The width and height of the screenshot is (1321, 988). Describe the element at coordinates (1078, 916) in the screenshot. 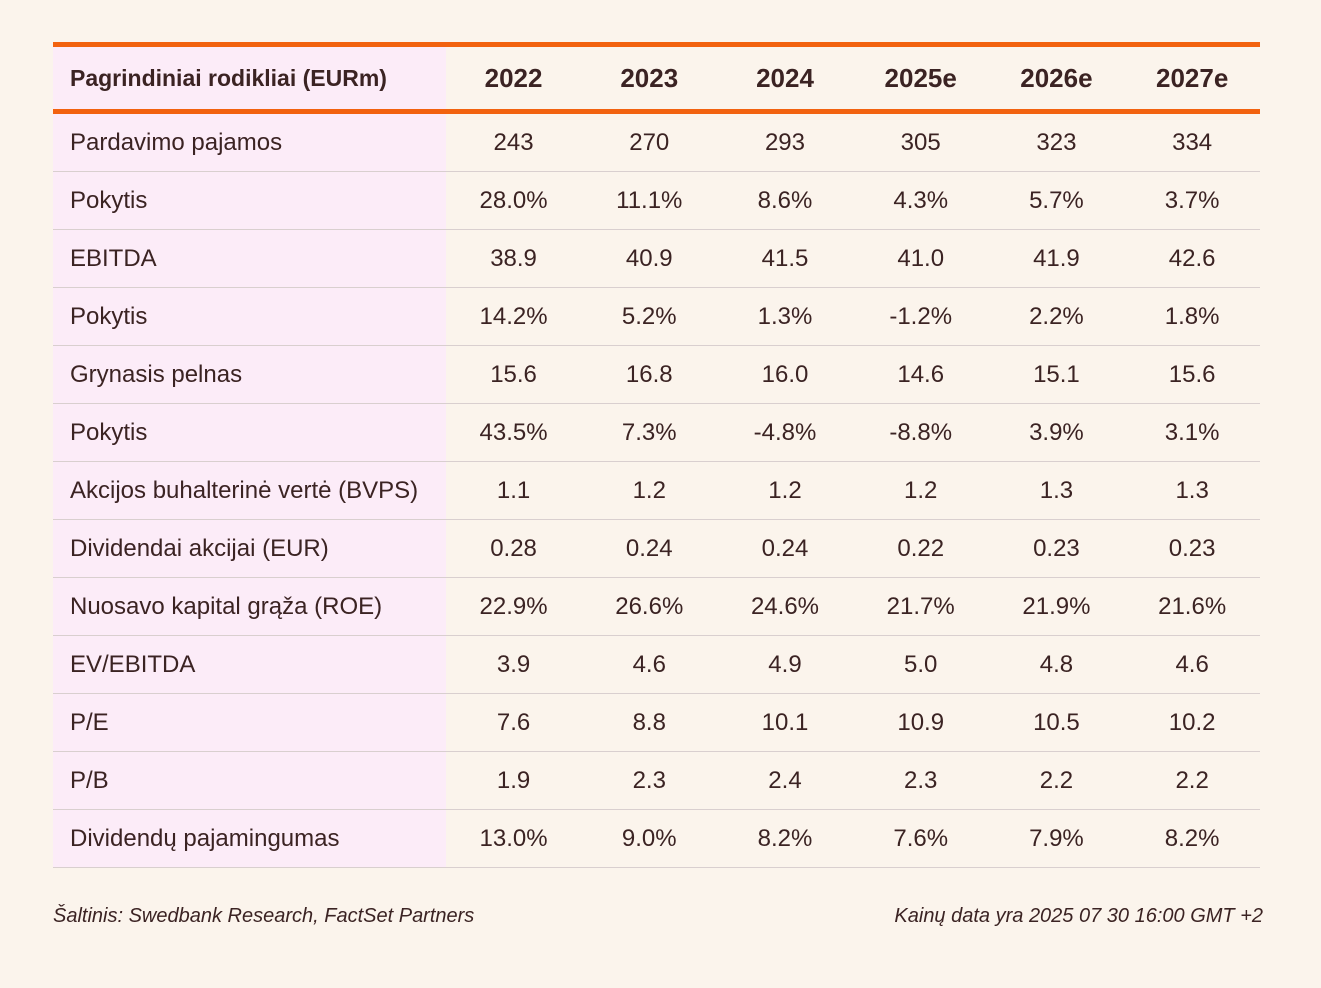

I see `price-date-note: Kainų data yra 2025 07 30 16:00 GMT +2` at that location.